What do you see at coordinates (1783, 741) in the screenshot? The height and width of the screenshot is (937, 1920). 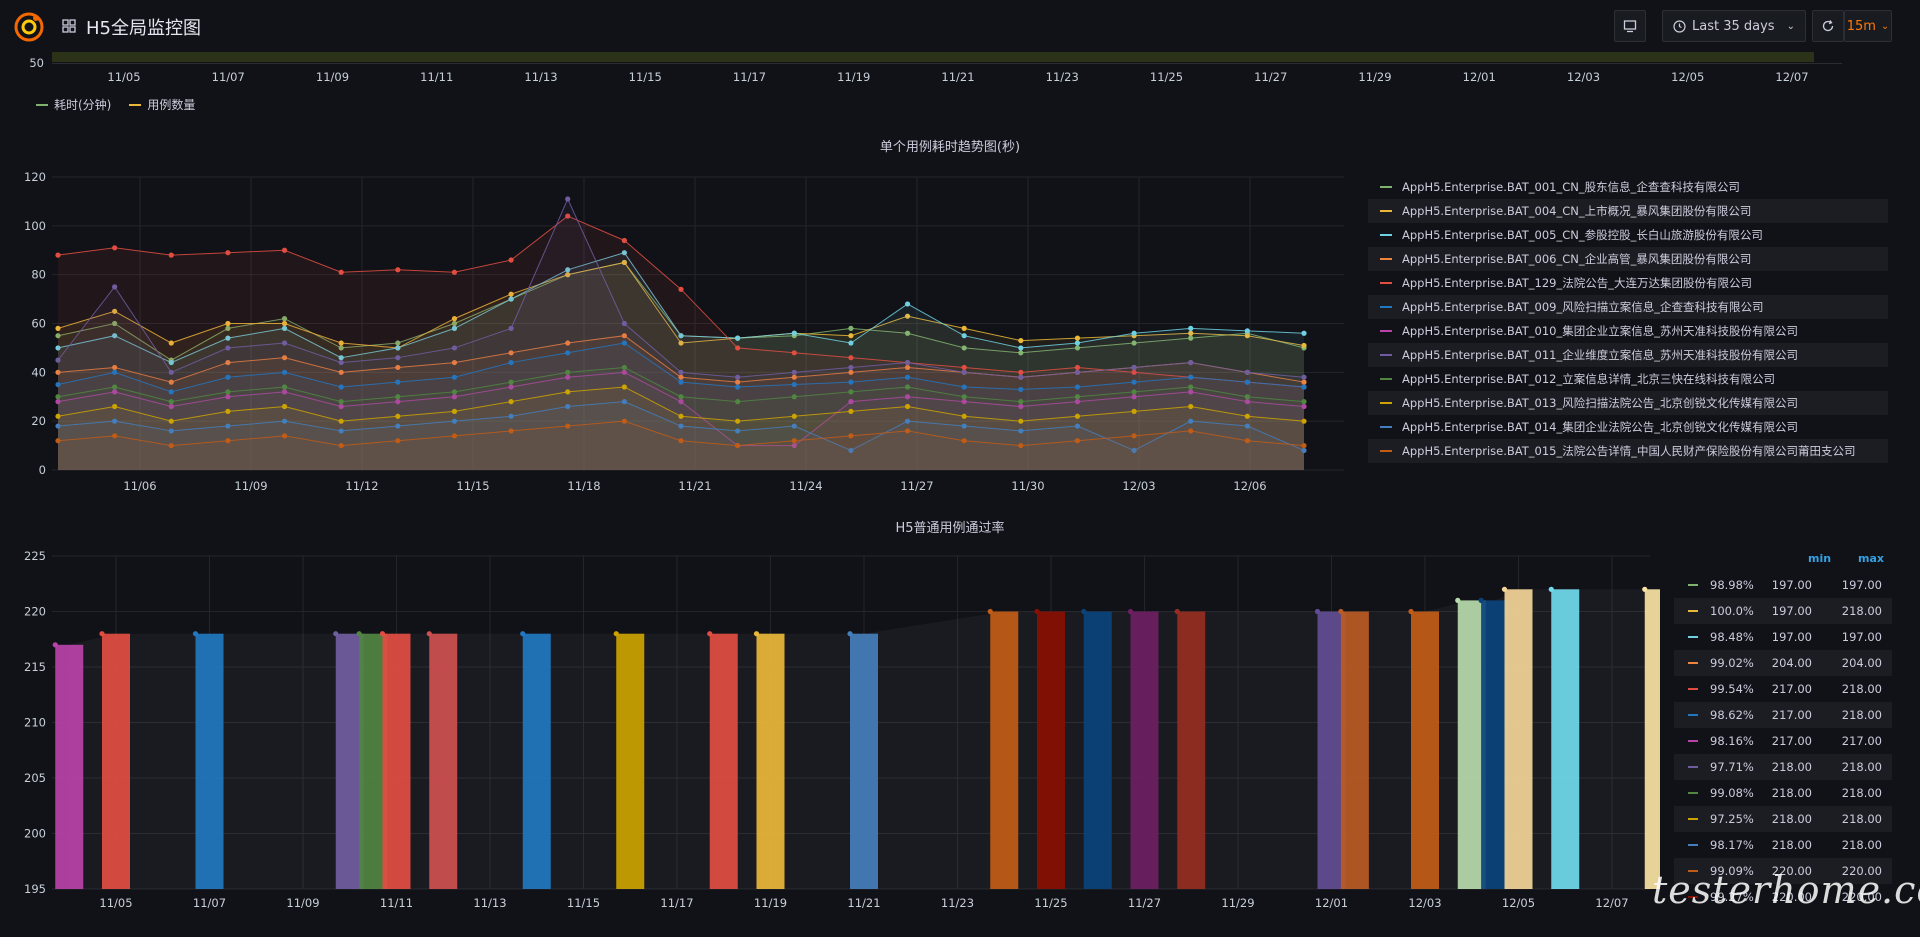 I see `legend-row: 98.16% 217.00 217.00` at bounding box center [1783, 741].